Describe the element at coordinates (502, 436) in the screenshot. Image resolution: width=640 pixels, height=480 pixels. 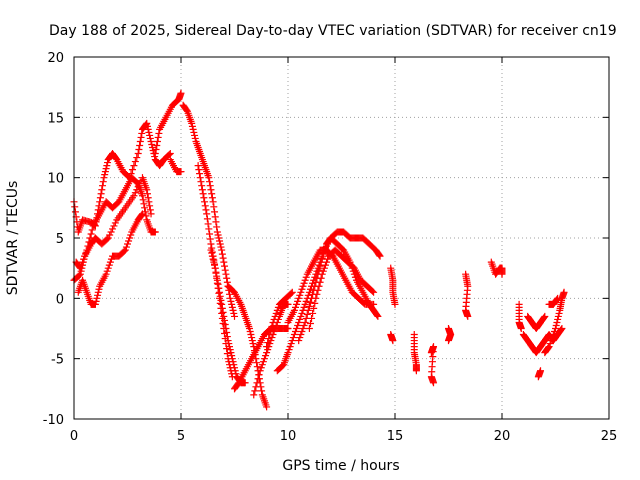
I see `x-tick-label: 20` at that location.